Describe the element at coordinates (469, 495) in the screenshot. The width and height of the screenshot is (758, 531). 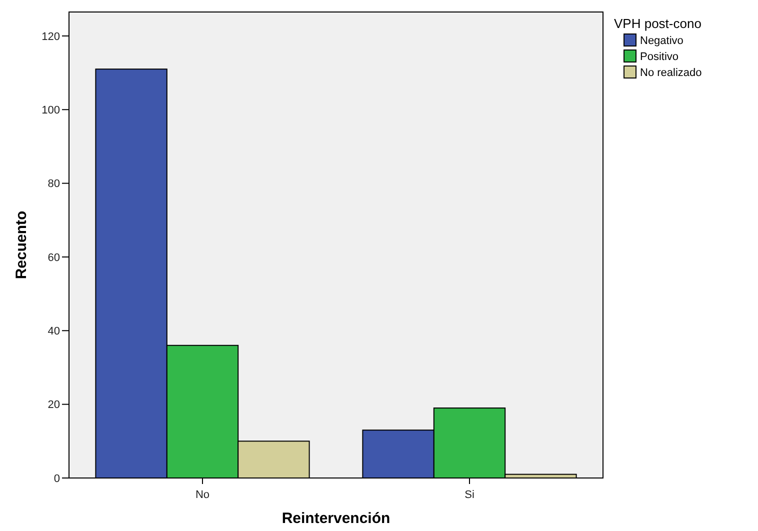
I see `x-tick-label: Si` at that location.